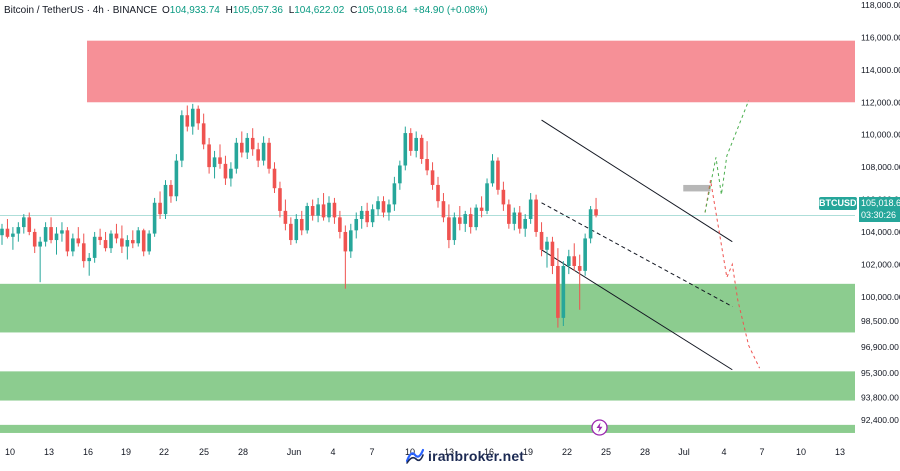 This screenshot has height=471, width=900. Describe the element at coordinates (528, 452) in the screenshot. I see `time-tick-label: 19` at that location.